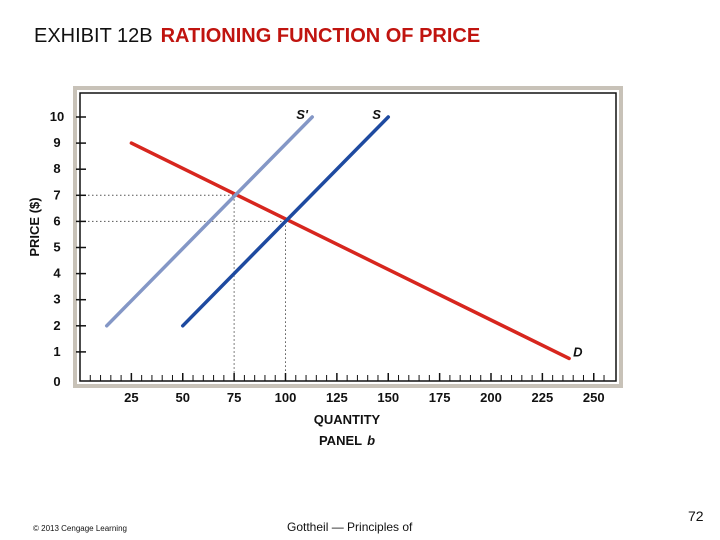  Describe the element at coordinates (302, 114) in the screenshot. I see `series-label-2: S'` at that location.